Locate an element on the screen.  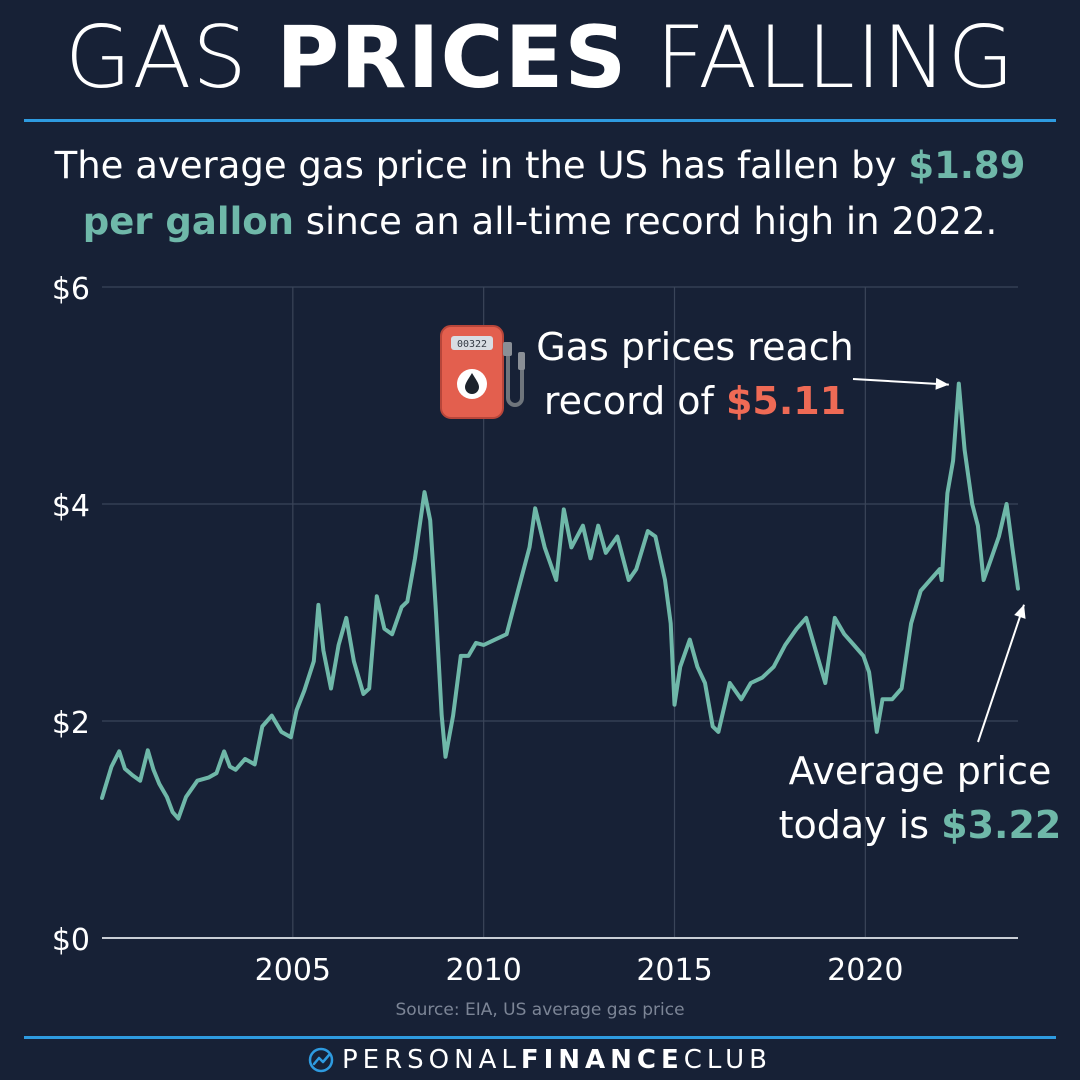
subtitle-highlight: $1.89 per gallon is located at coordinates (554, 193).